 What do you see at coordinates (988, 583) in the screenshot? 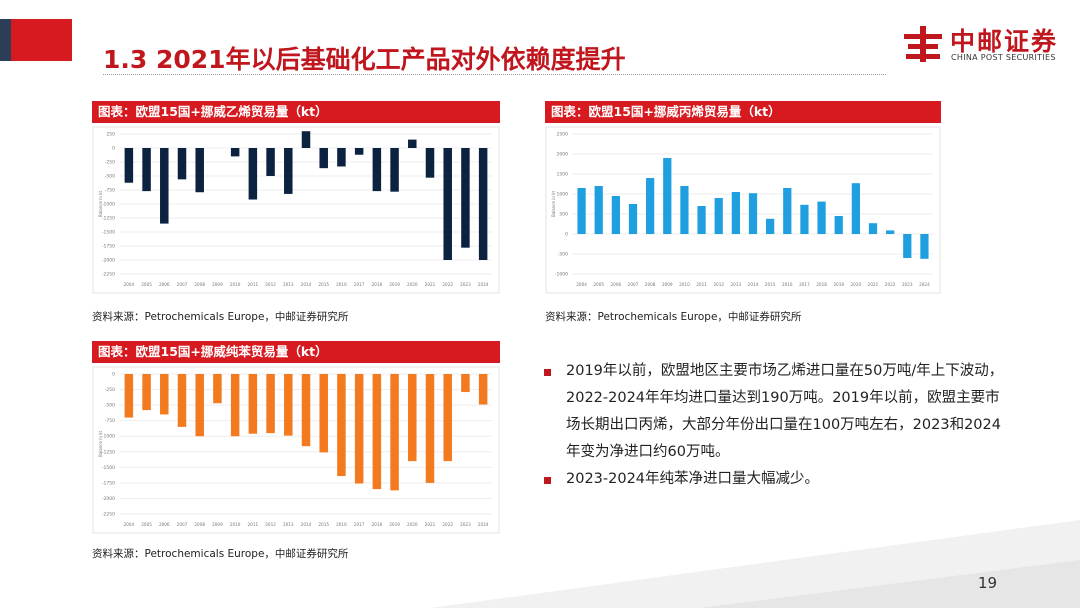
I see `page-number: 19` at bounding box center [988, 583].